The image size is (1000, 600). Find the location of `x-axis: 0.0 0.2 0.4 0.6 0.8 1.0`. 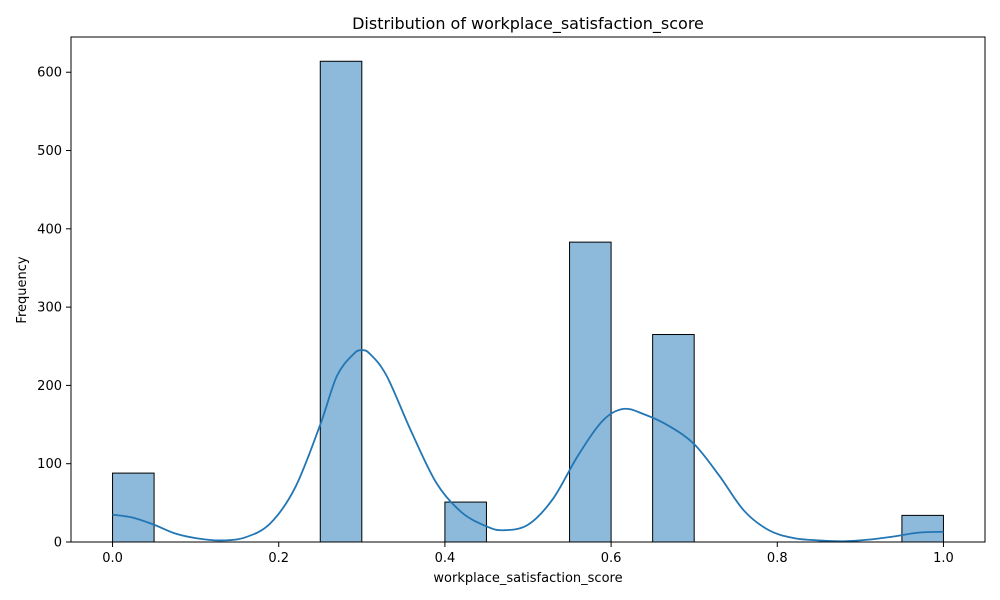

x-axis: 0.0 0.2 0.4 0.6 0.8 1.0 is located at coordinates (528, 554).